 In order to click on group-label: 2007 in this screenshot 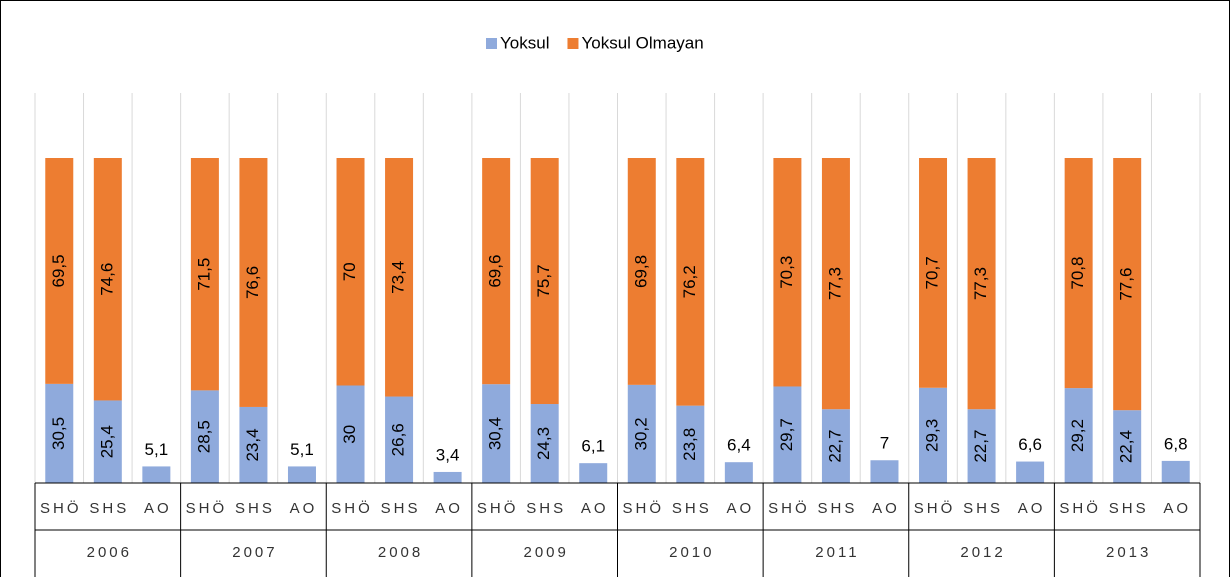, I will do `click(254, 552)`.